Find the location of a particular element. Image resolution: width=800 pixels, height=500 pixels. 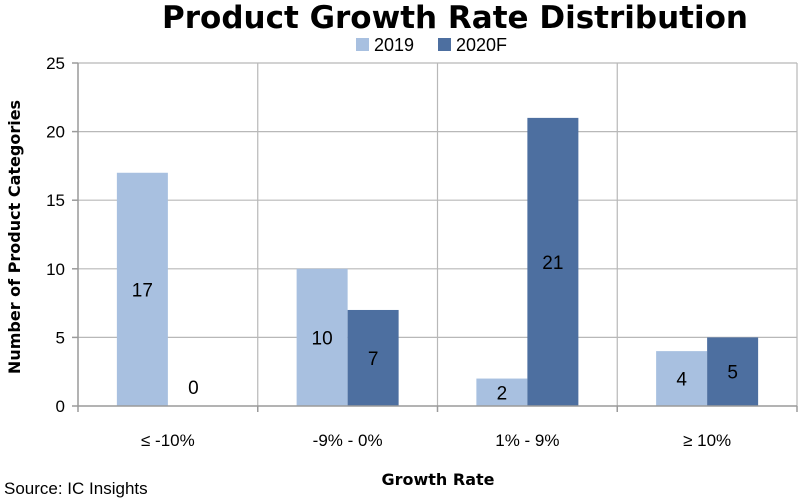

y-tick-label: 20 is located at coordinates (55, 132).